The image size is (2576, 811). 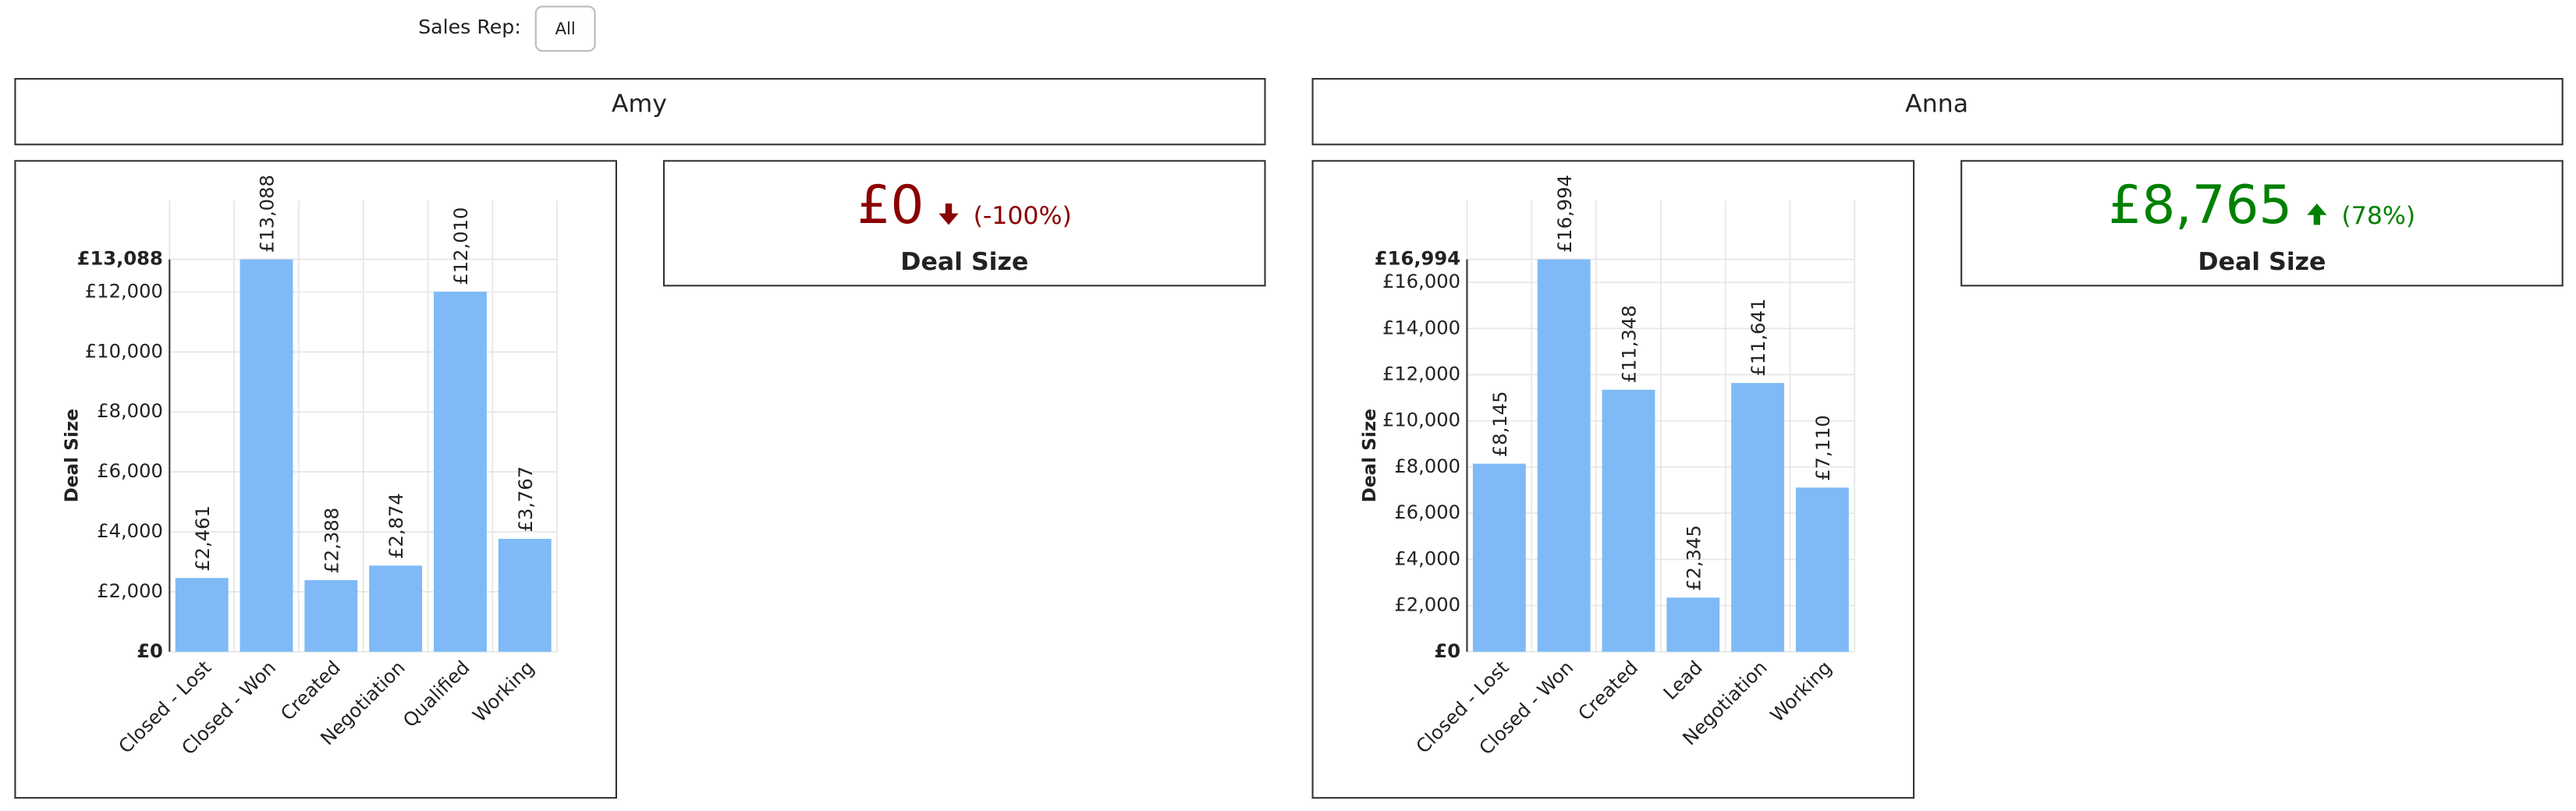 I want to click on y-tick-label: £16,994, so click(x=1417, y=259).